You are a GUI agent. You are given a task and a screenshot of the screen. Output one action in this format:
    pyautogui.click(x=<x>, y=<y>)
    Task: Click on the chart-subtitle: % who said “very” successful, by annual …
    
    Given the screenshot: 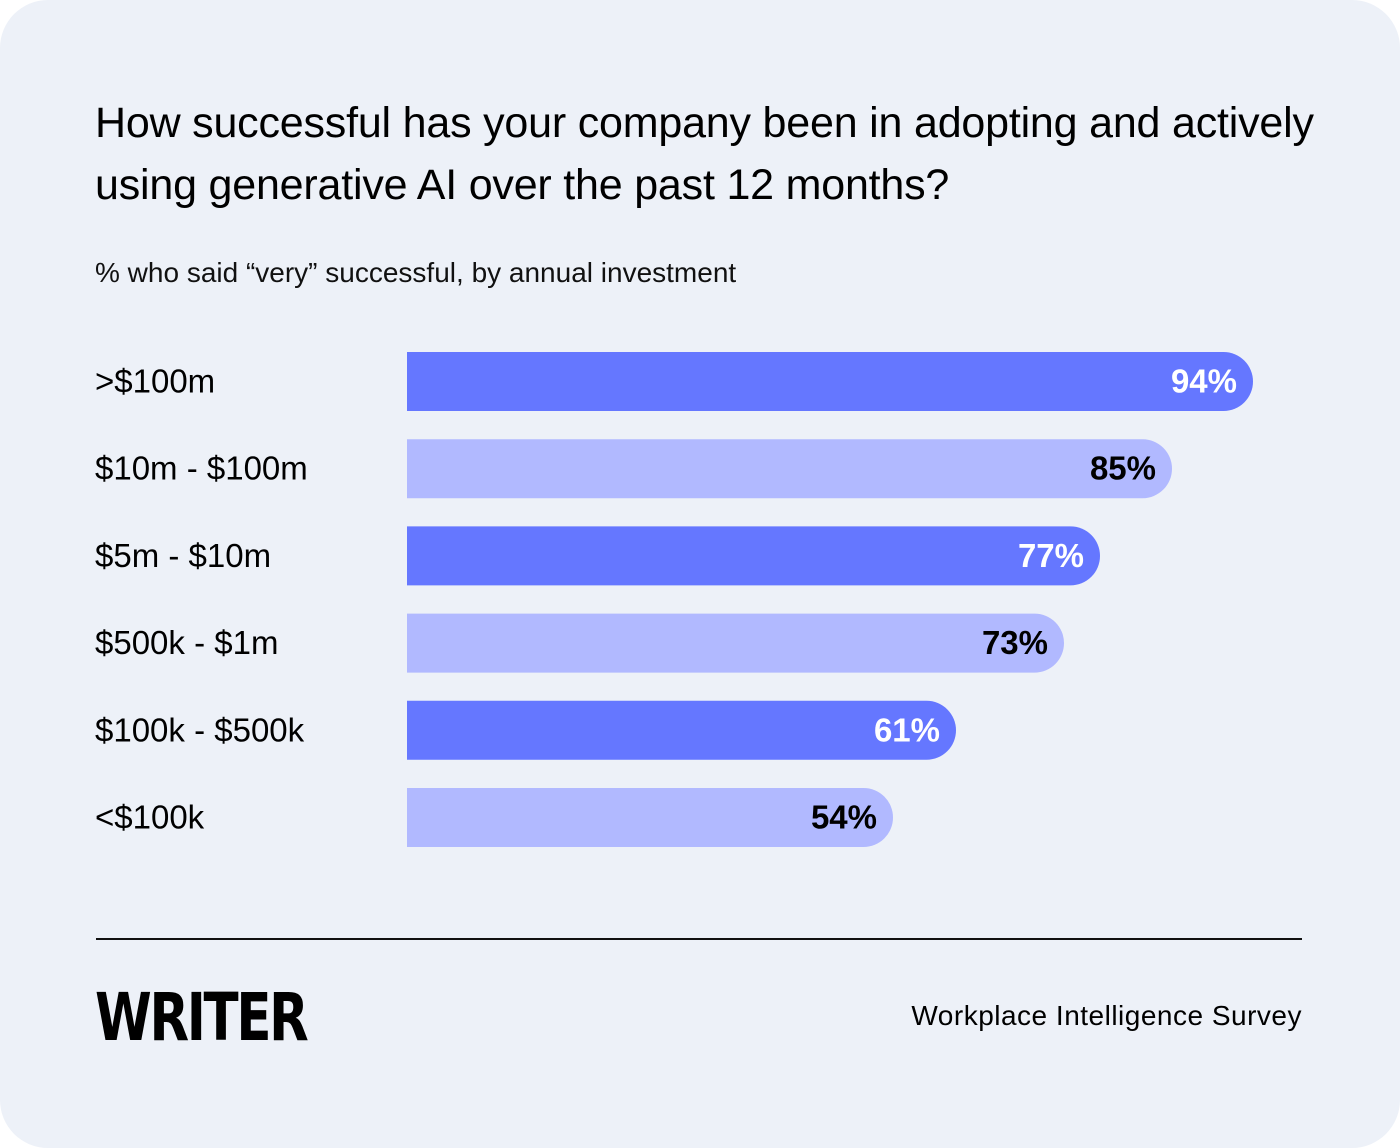 What is the action you would take?
    pyautogui.click(x=416, y=272)
    